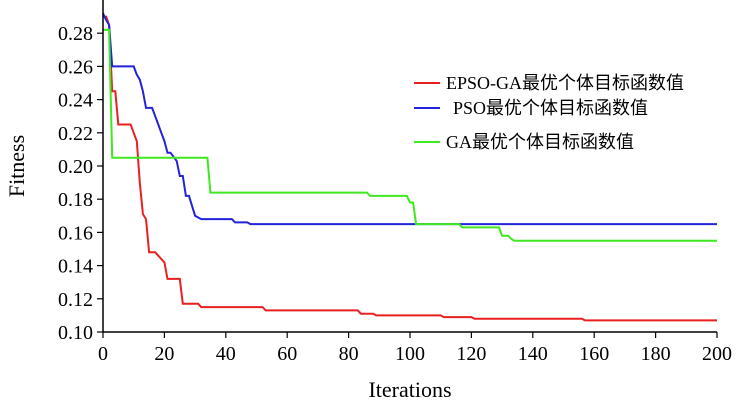 The width and height of the screenshot is (736, 407). I want to click on x-tick-label: 0, so click(103, 354).